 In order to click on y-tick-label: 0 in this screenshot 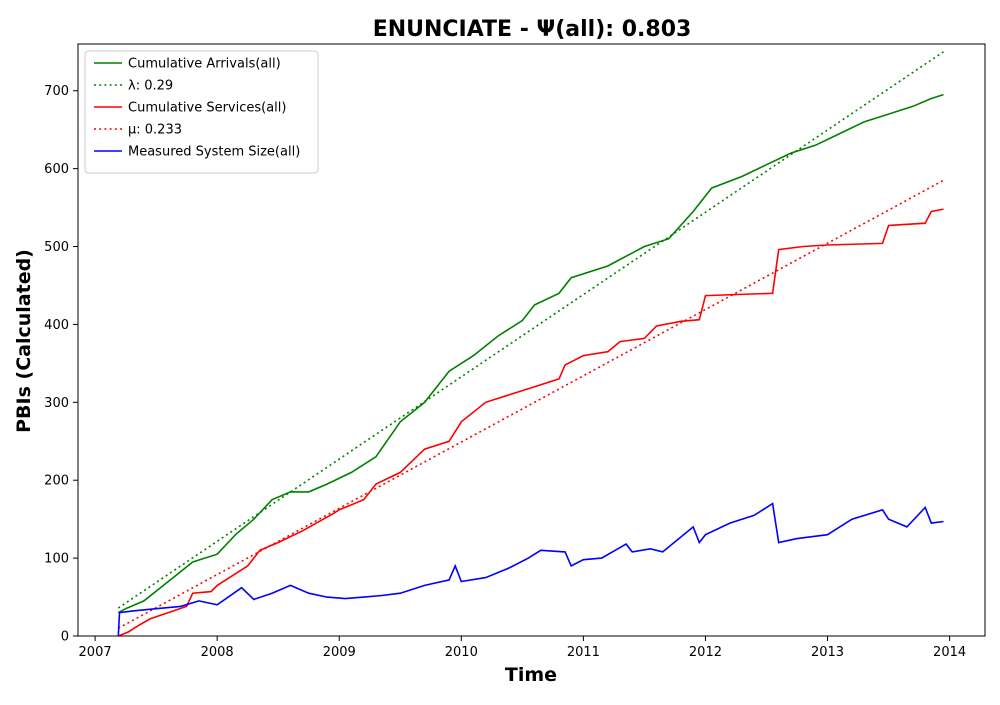, I will do `click(65, 637)`.